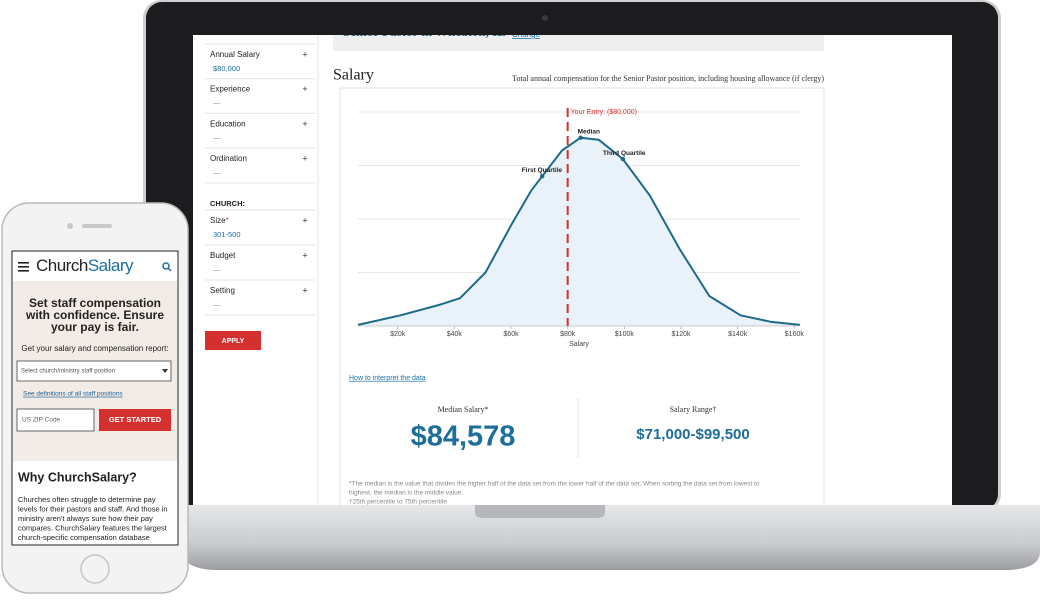 This screenshot has height=600, width=1040. I want to click on x-tick-label: $40k, so click(455, 334).